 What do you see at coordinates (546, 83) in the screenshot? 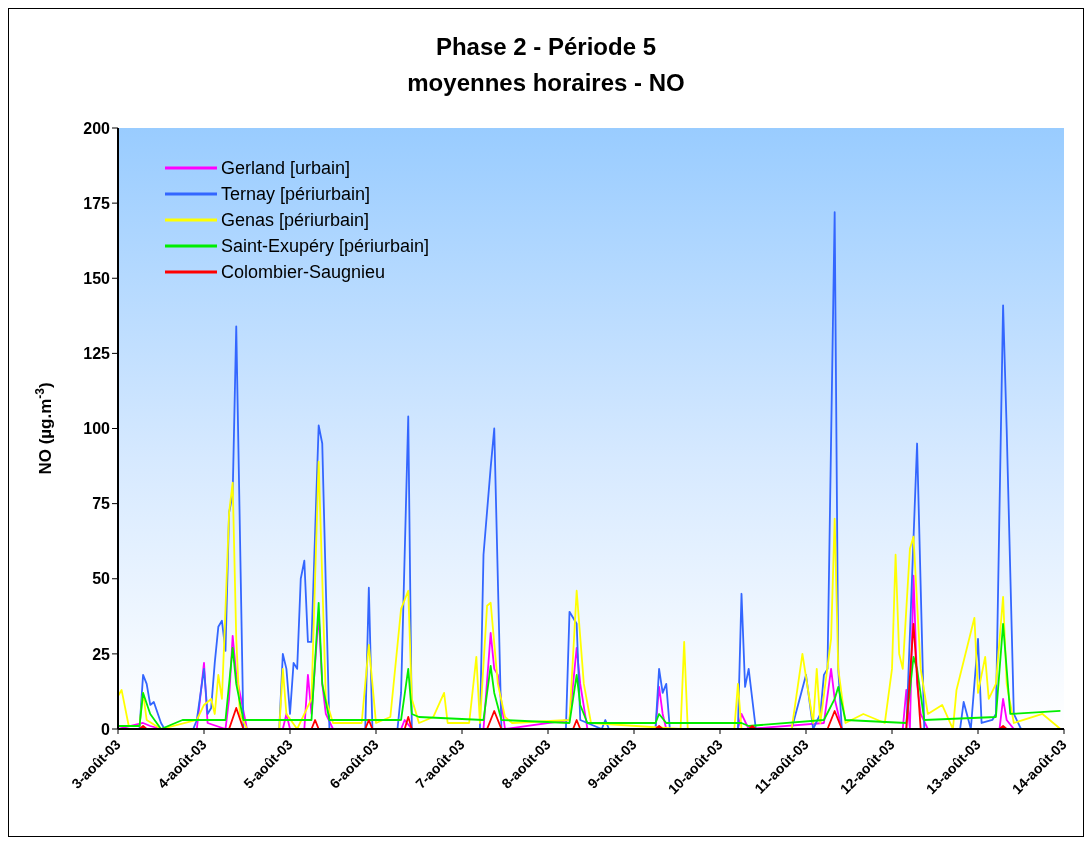
I see `chart-subtitle: moyennes horaires - NO` at bounding box center [546, 83].